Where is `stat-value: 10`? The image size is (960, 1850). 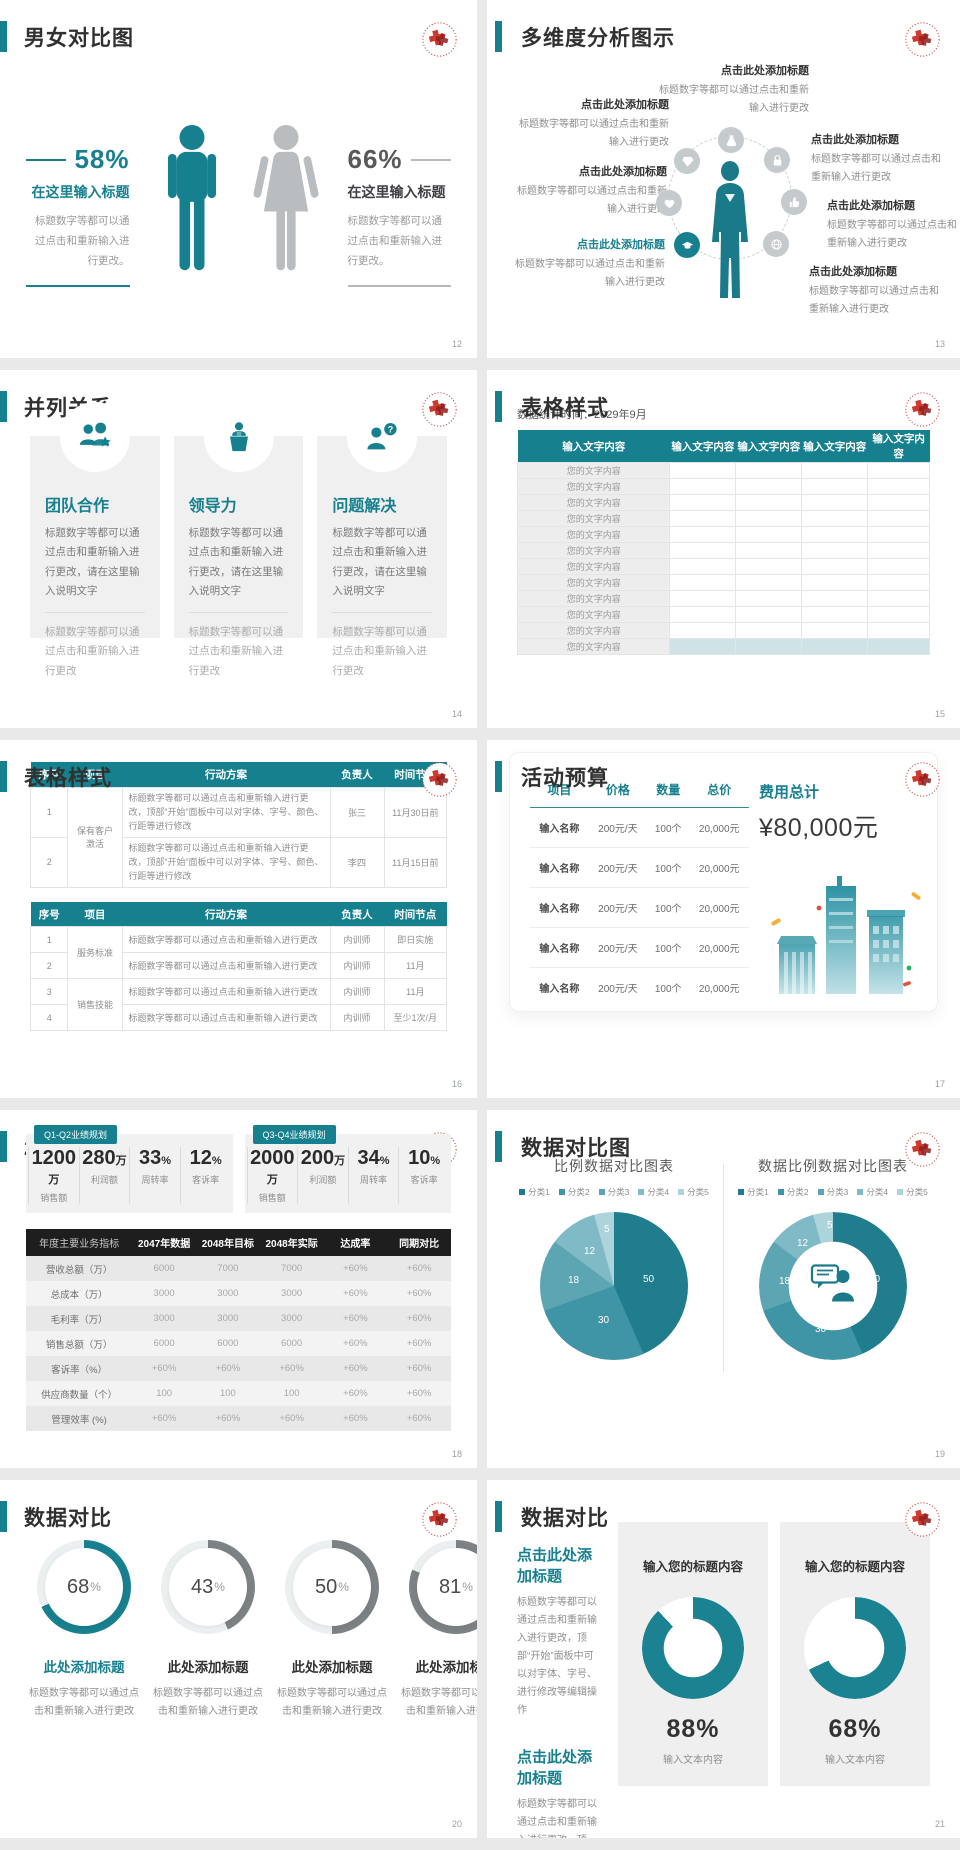 stat-value: 10 is located at coordinates (419, 1158).